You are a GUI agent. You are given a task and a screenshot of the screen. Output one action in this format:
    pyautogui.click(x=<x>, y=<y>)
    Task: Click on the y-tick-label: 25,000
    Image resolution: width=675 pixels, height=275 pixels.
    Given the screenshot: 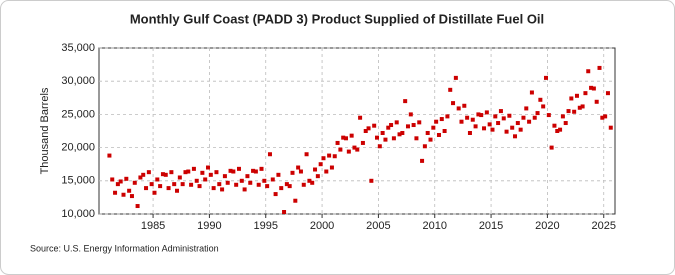 What is the action you would take?
    pyautogui.click(x=78, y=114)
    